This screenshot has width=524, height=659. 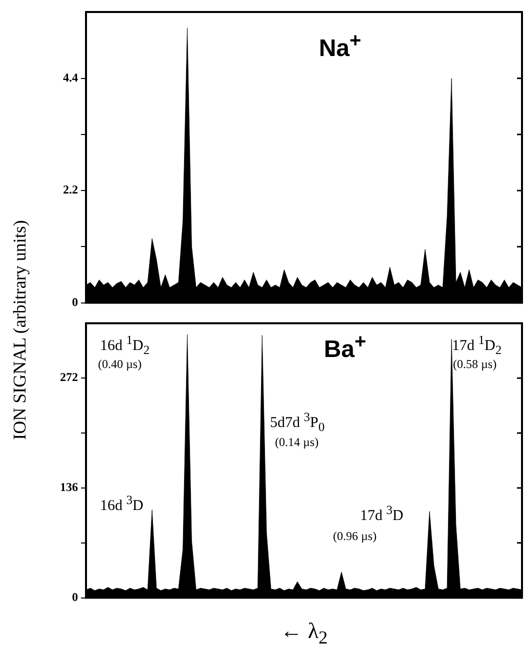 I want to click on annotation: 16d $^{1}$D$_{2}$, so click(x=125, y=345).